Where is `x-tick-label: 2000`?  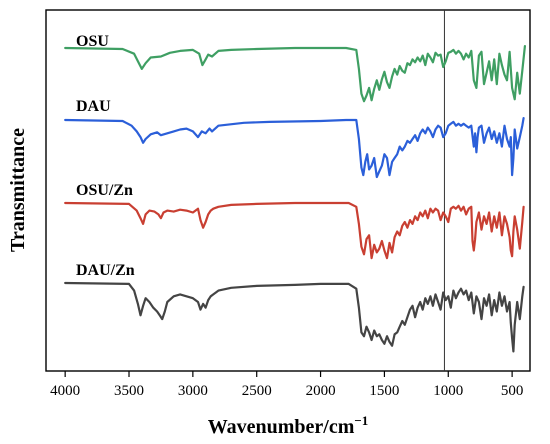
x-tick-label: 2000 is located at coordinates (321, 391).